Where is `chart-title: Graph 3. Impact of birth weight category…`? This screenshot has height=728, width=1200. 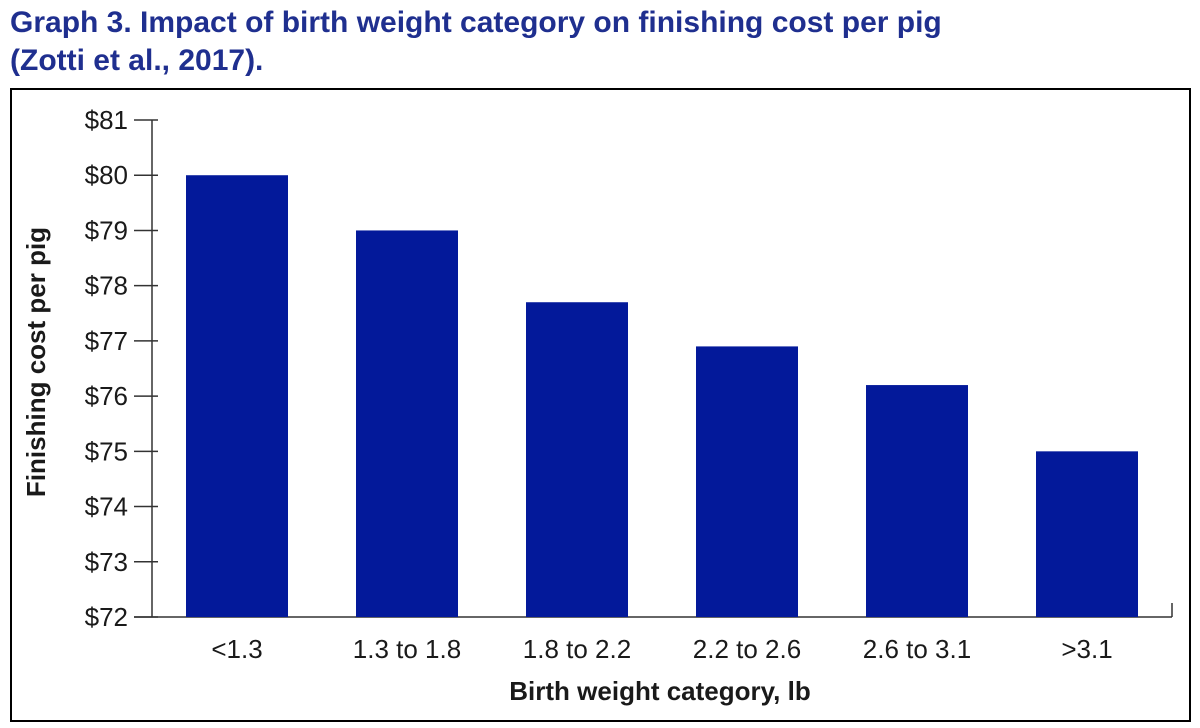
chart-title: Graph 3. Impact of birth weight category… is located at coordinates (600, 42).